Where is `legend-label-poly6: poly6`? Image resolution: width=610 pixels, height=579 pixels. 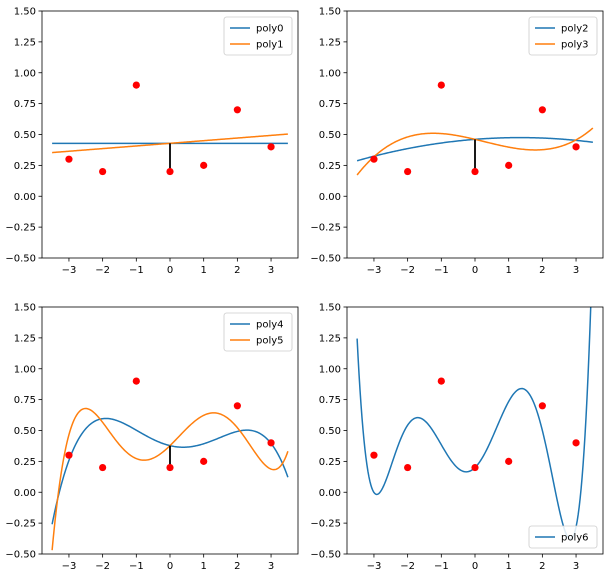 legend-label-poly6: poly6 is located at coordinates (575, 538).